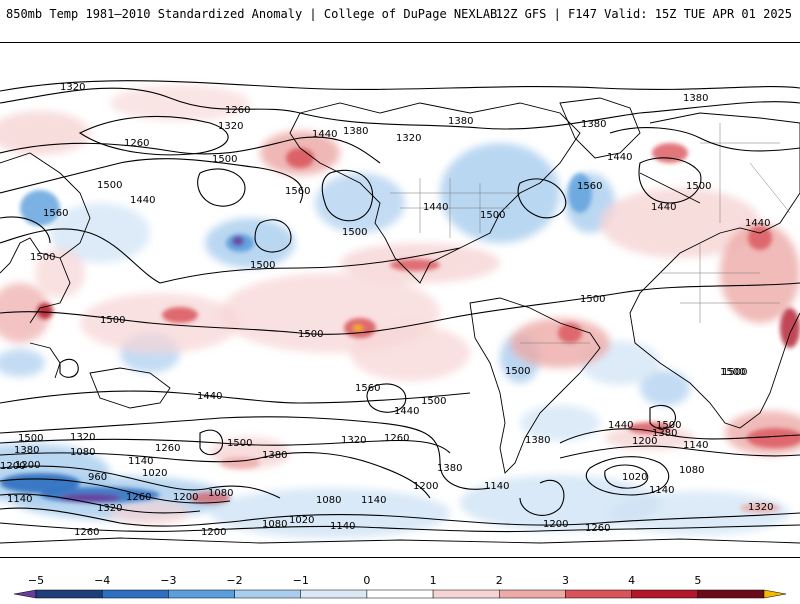 Image resolution: width=800 pixels, height=604 pixels. Describe the element at coordinates (168, 580) in the screenshot. I see `colorbar-tick-label: −3` at that location.